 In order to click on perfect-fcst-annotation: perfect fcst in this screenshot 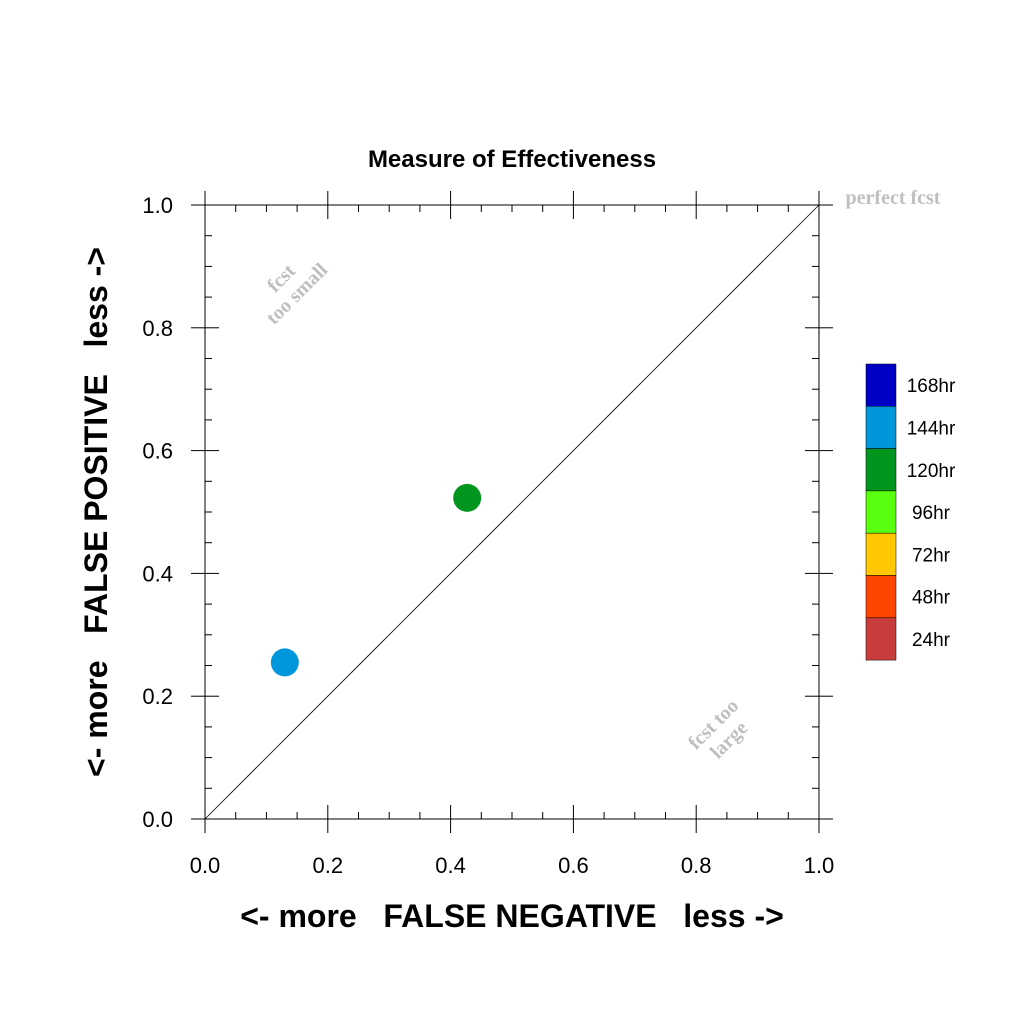, I will do `click(893, 198)`.